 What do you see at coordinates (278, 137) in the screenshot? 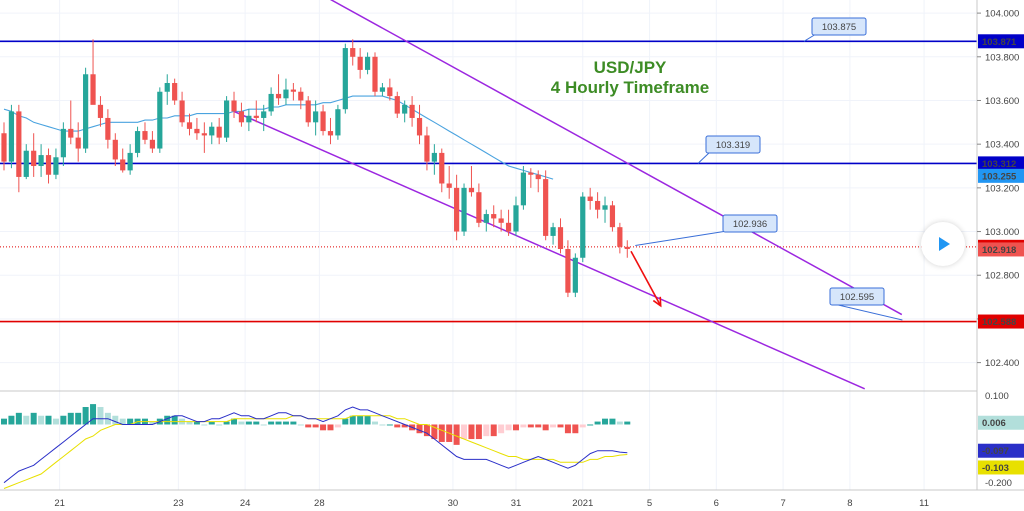
I see `moving-average` at bounding box center [278, 137].